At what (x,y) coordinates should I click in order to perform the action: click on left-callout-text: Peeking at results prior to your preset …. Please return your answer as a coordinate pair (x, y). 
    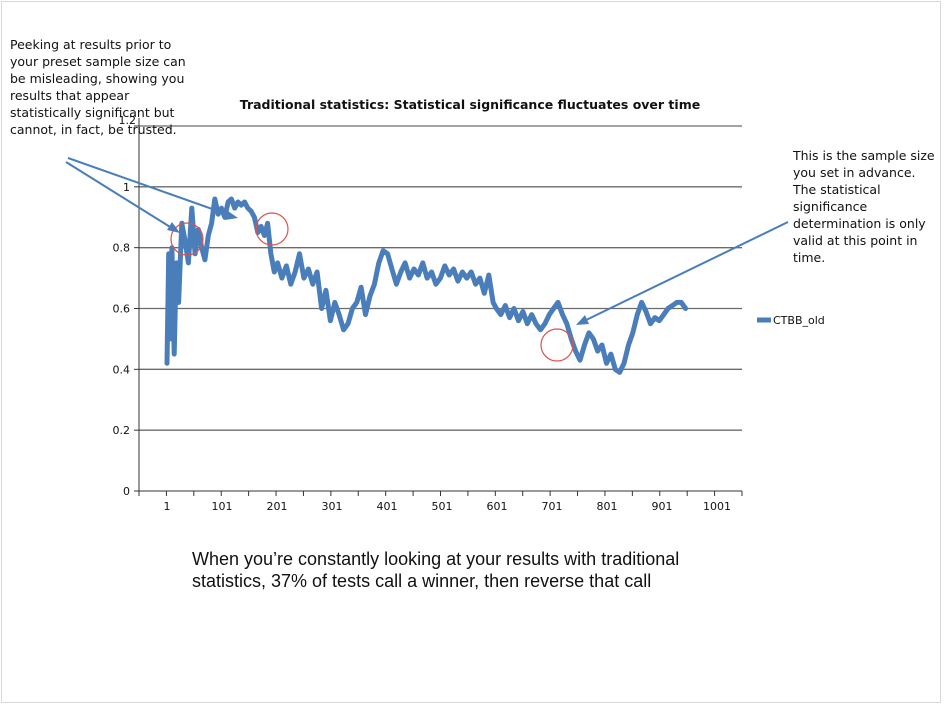
    Looking at the image, I should click on (98, 87).